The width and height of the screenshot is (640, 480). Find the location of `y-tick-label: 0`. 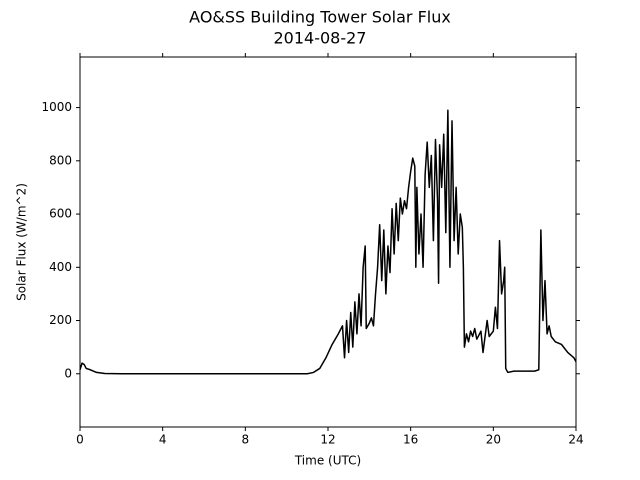

y-tick-label: 0 is located at coordinates (68, 373).